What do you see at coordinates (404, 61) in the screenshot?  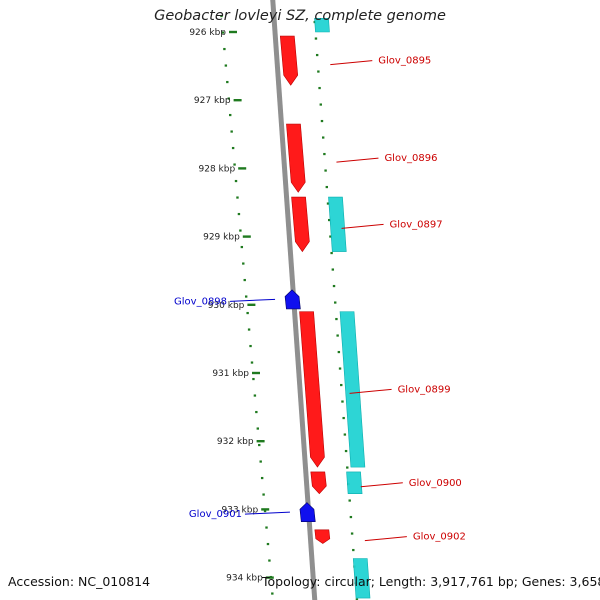 I see `gene-label: Glov_0895` at bounding box center [404, 61].